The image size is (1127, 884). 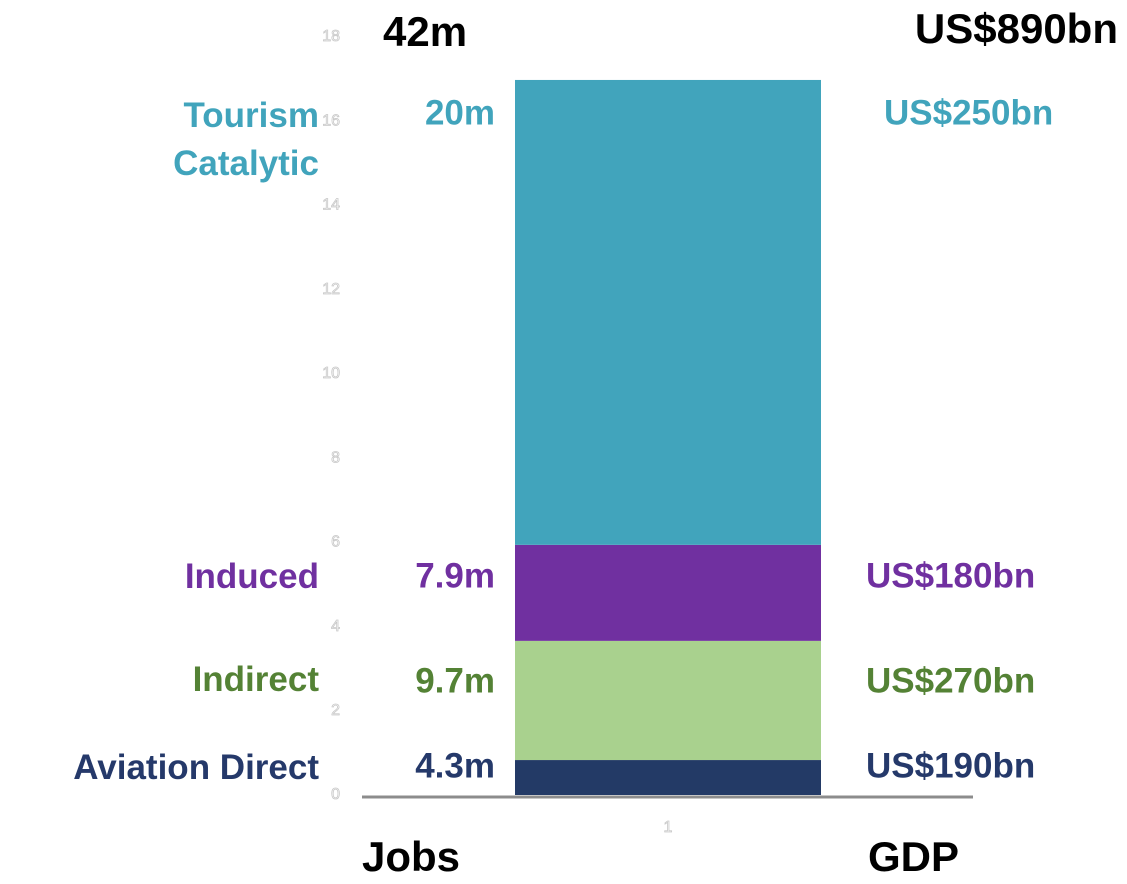 I want to click on jobs-total: 42m, so click(x=425, y=31).